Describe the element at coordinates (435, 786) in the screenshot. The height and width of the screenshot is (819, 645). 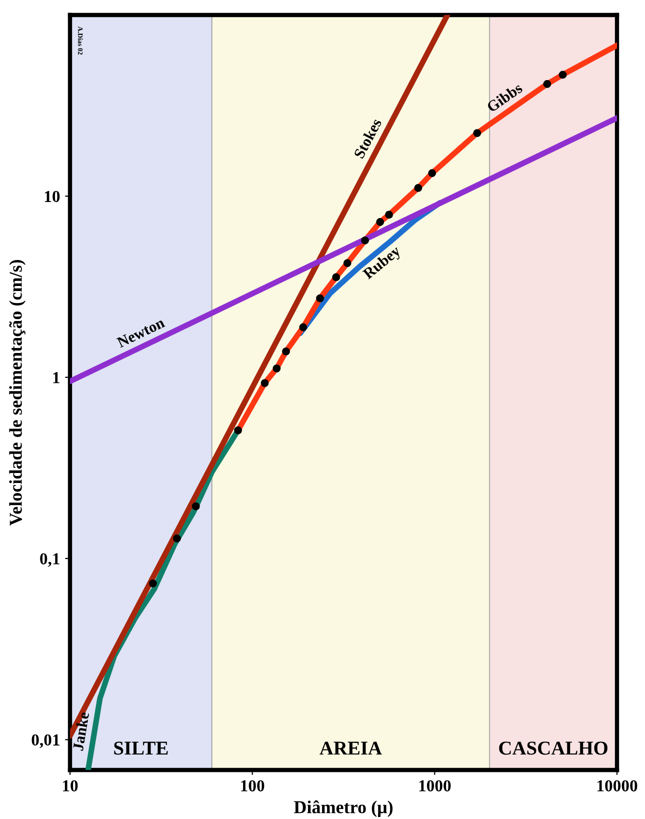
I see `x-tick-label: 1000` at that location.